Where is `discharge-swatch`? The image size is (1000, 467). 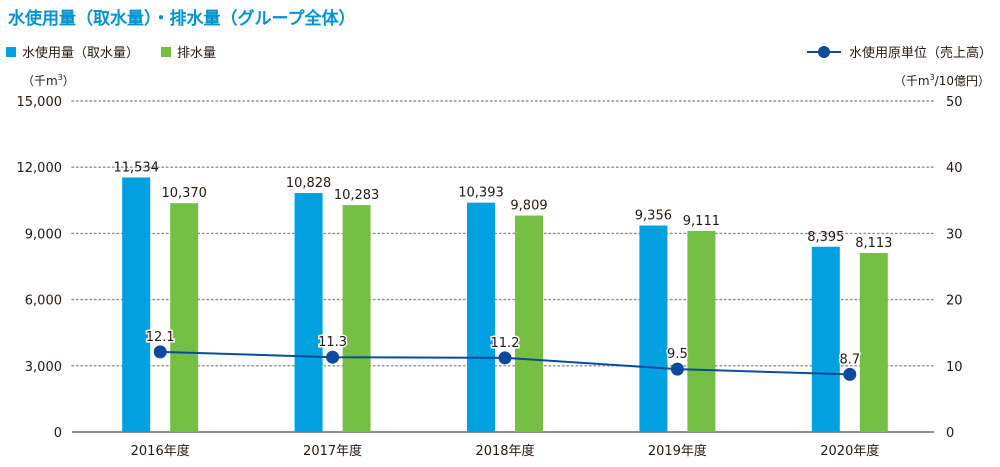 discharge-swatch is located at coordinates (166, 51).